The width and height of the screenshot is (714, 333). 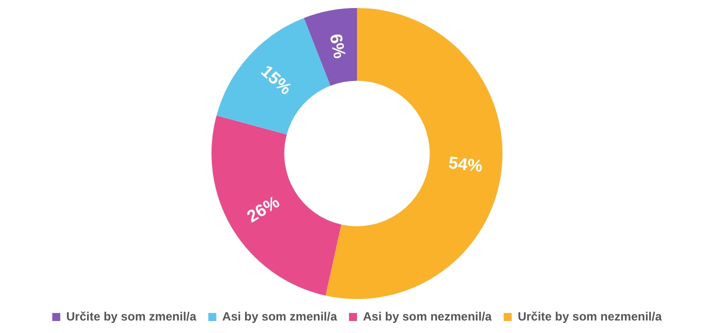 What do you see at coordinates (590, 316) in the screenshot?
I see `legend-label: Určite by som nezmenil/a` at bounding box center [590, 316].